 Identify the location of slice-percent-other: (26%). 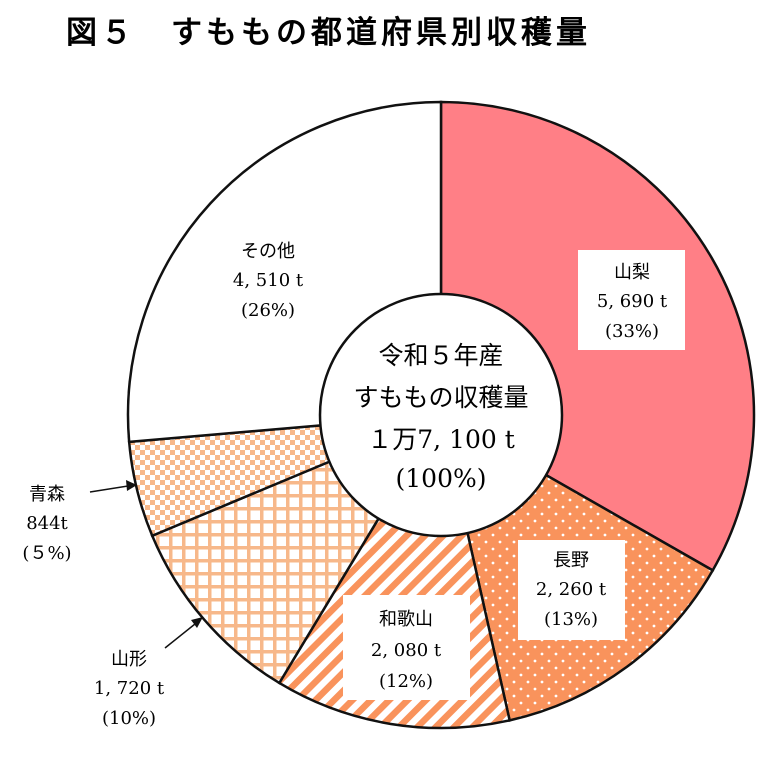
(268, 310).